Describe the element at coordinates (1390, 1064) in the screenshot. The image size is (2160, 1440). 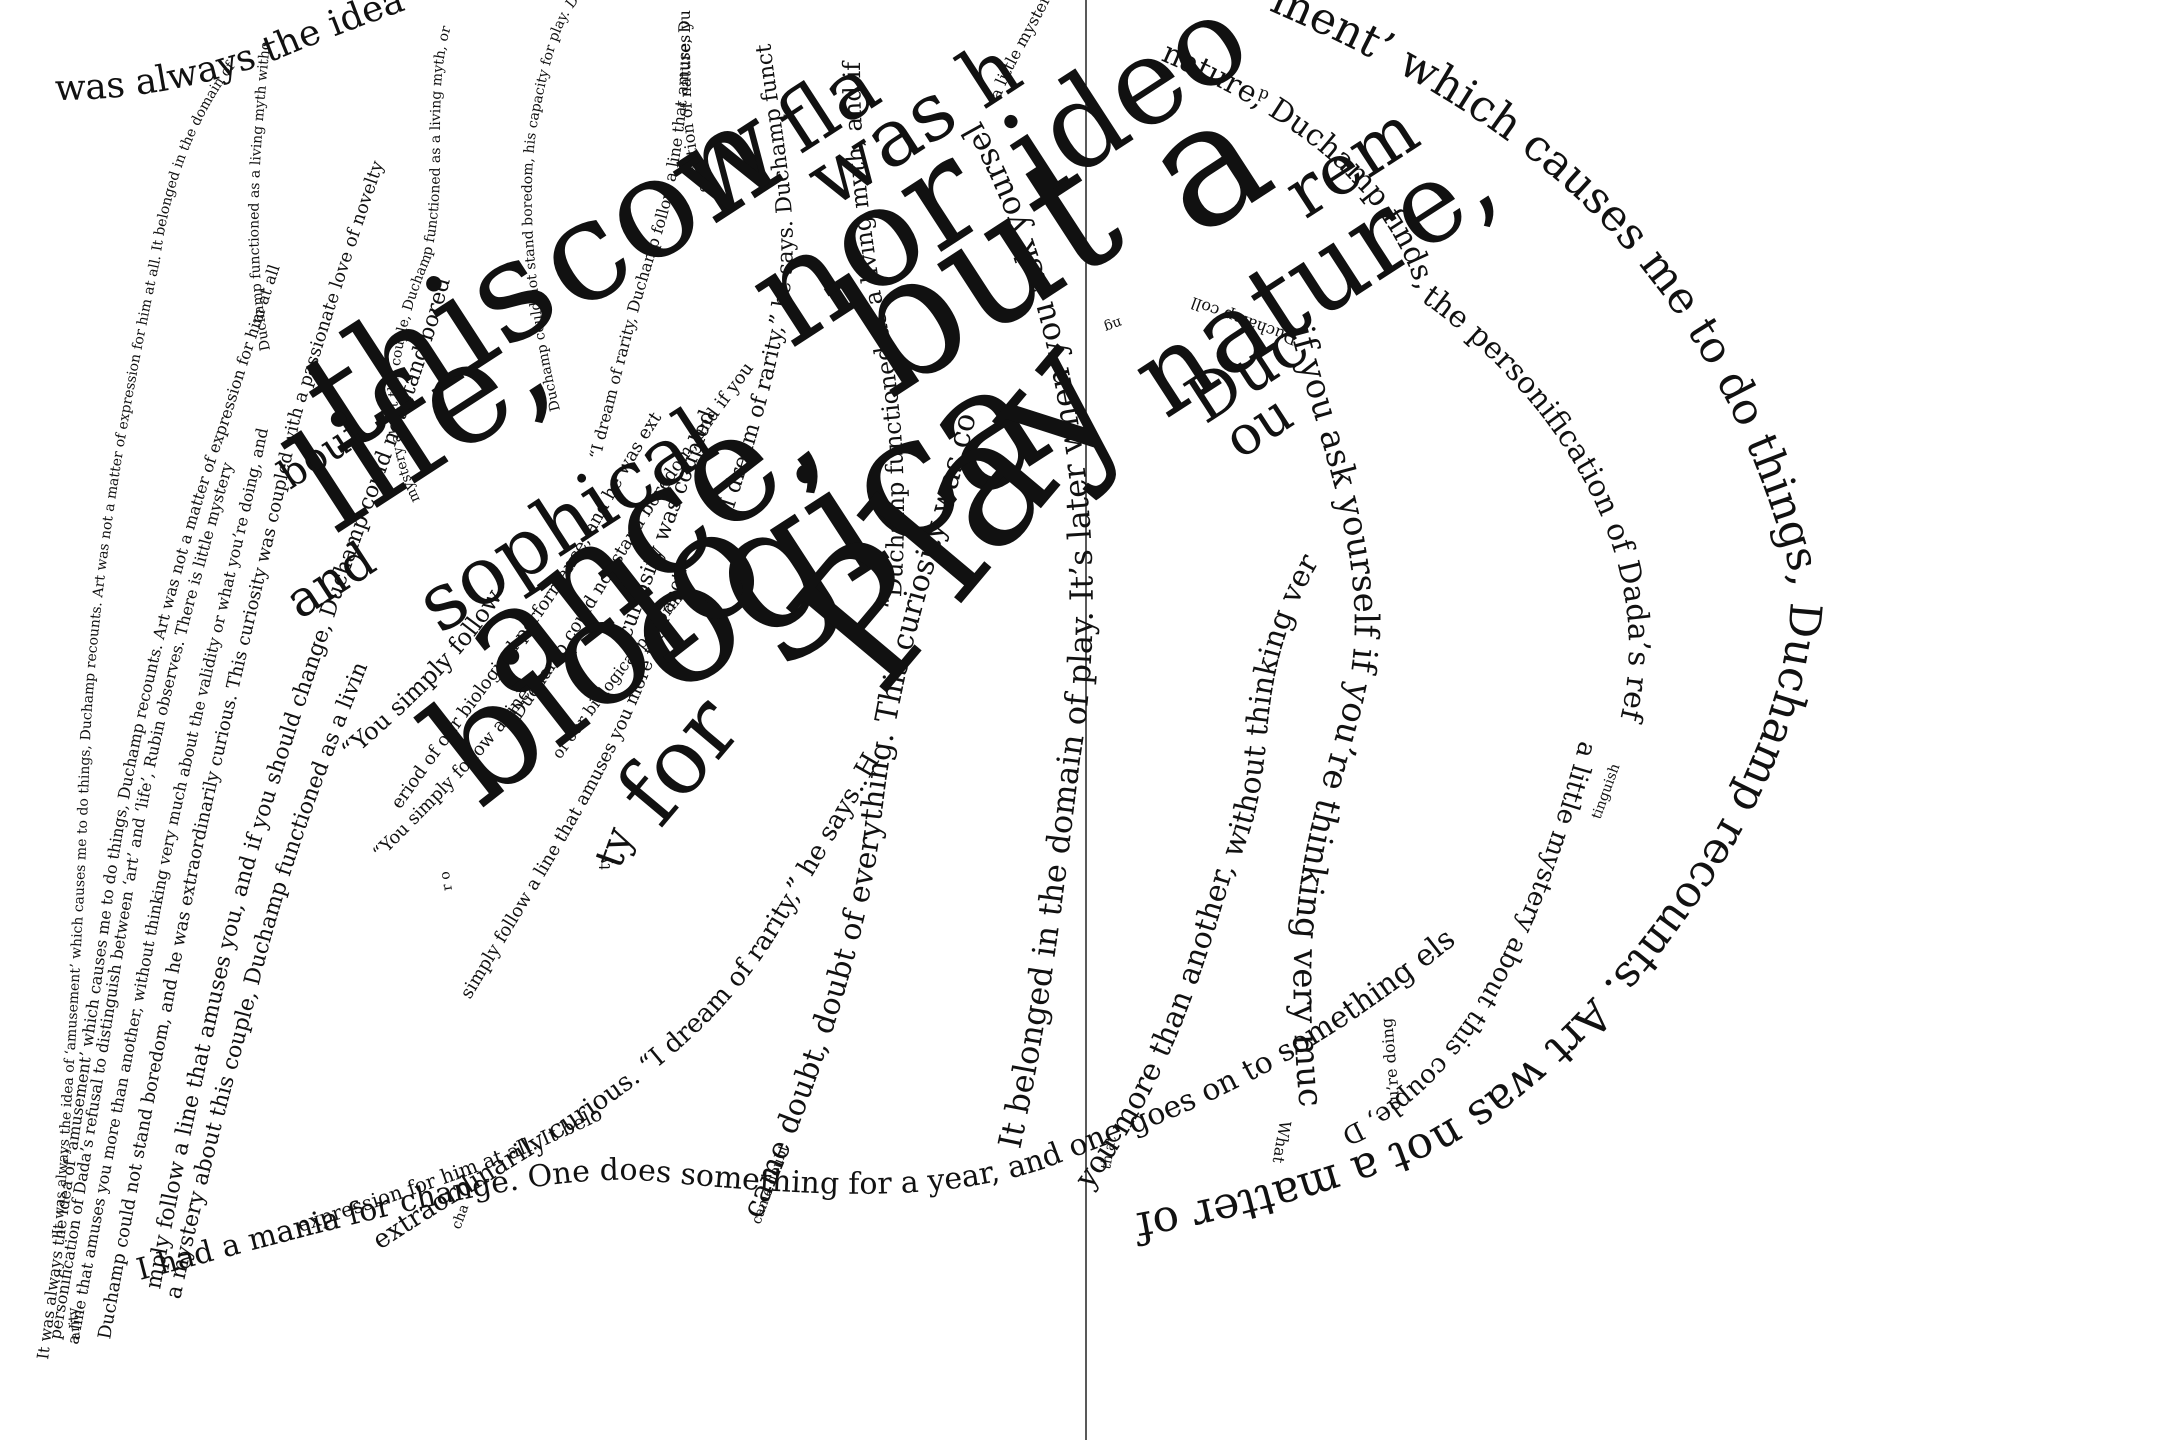
I see `fragment-youre-doing: ou’re doing` at that location.